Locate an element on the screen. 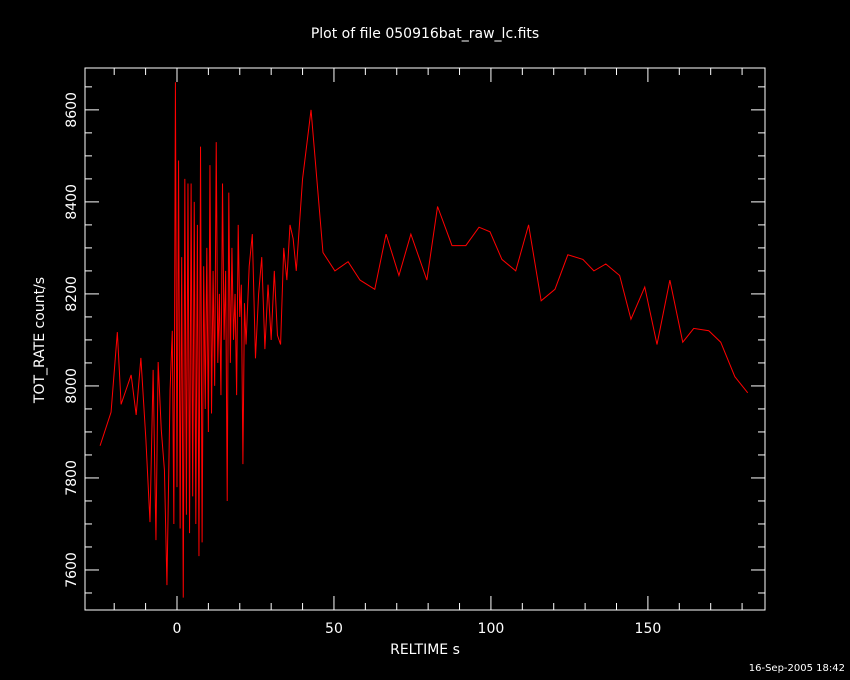  x-tick-label: 50 is located at coordinates (334, 629).